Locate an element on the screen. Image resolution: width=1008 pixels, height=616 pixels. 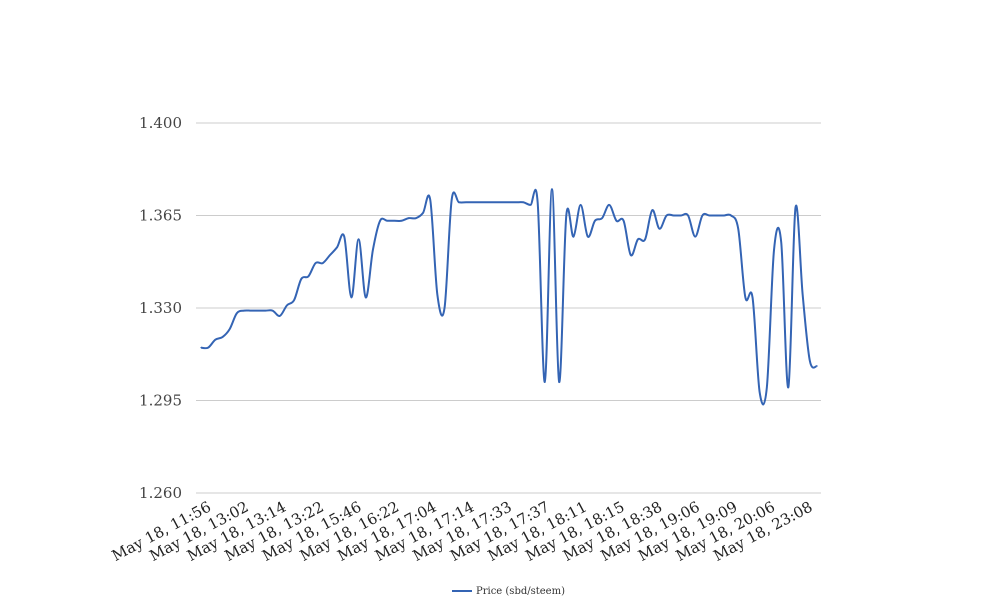
legend: Price (sbd/steem) is located at coordinates (508, 591).